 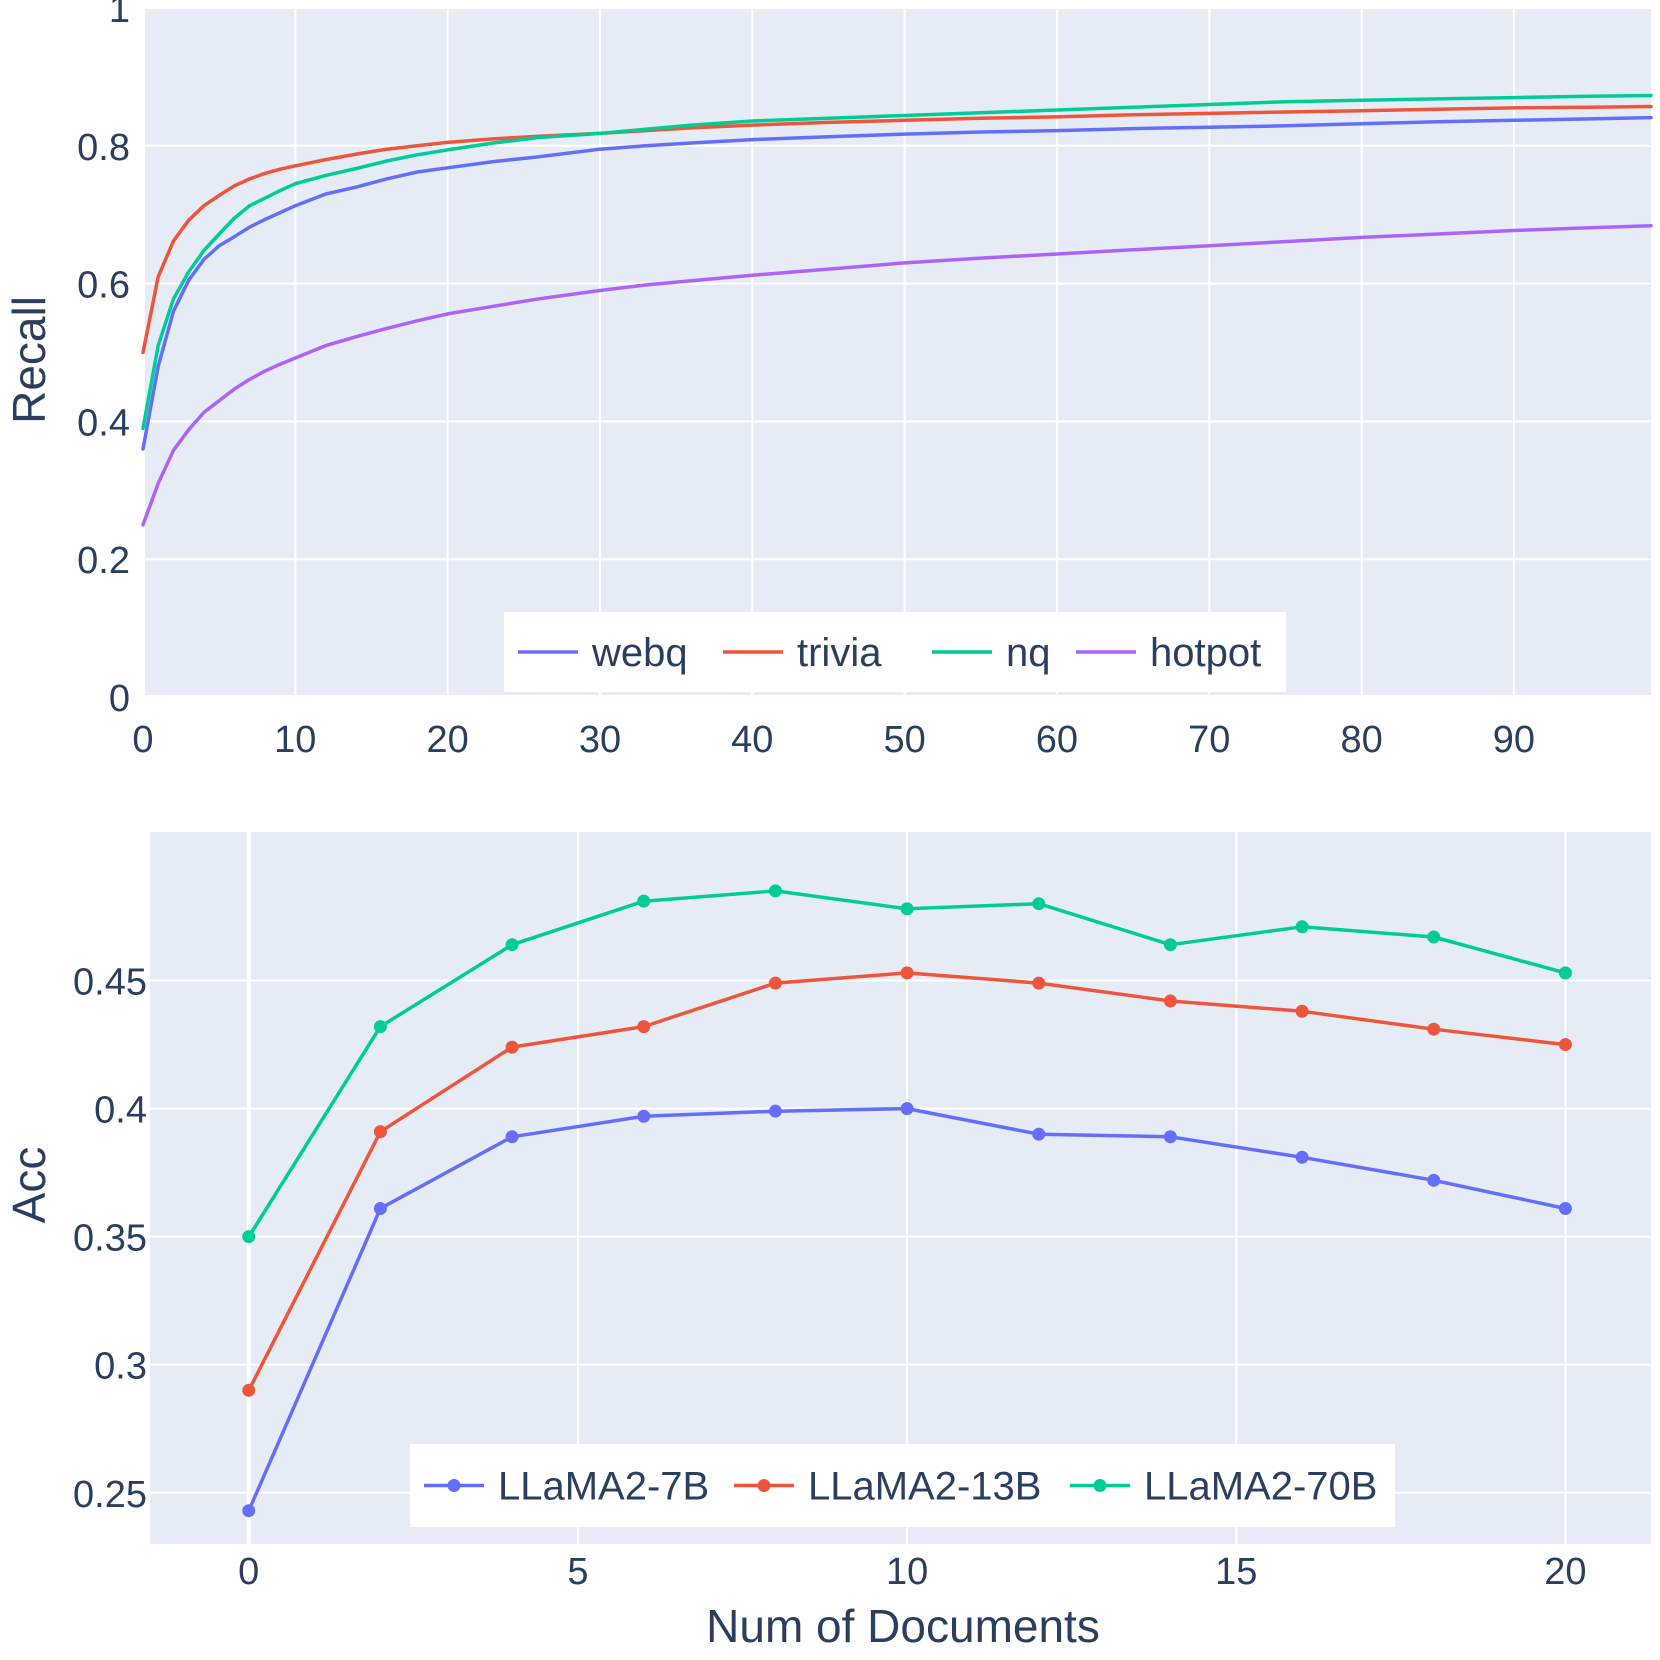 What do you see at coordinates (577, 1572) in the screenshot?
I see `x-tick-label: 5` at bounding box center [577, 1572].